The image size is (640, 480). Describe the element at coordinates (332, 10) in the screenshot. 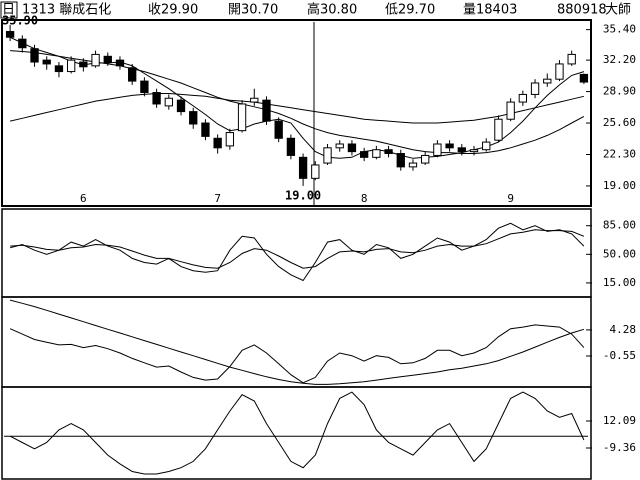

I see `high-price: 高30.80` at that location.